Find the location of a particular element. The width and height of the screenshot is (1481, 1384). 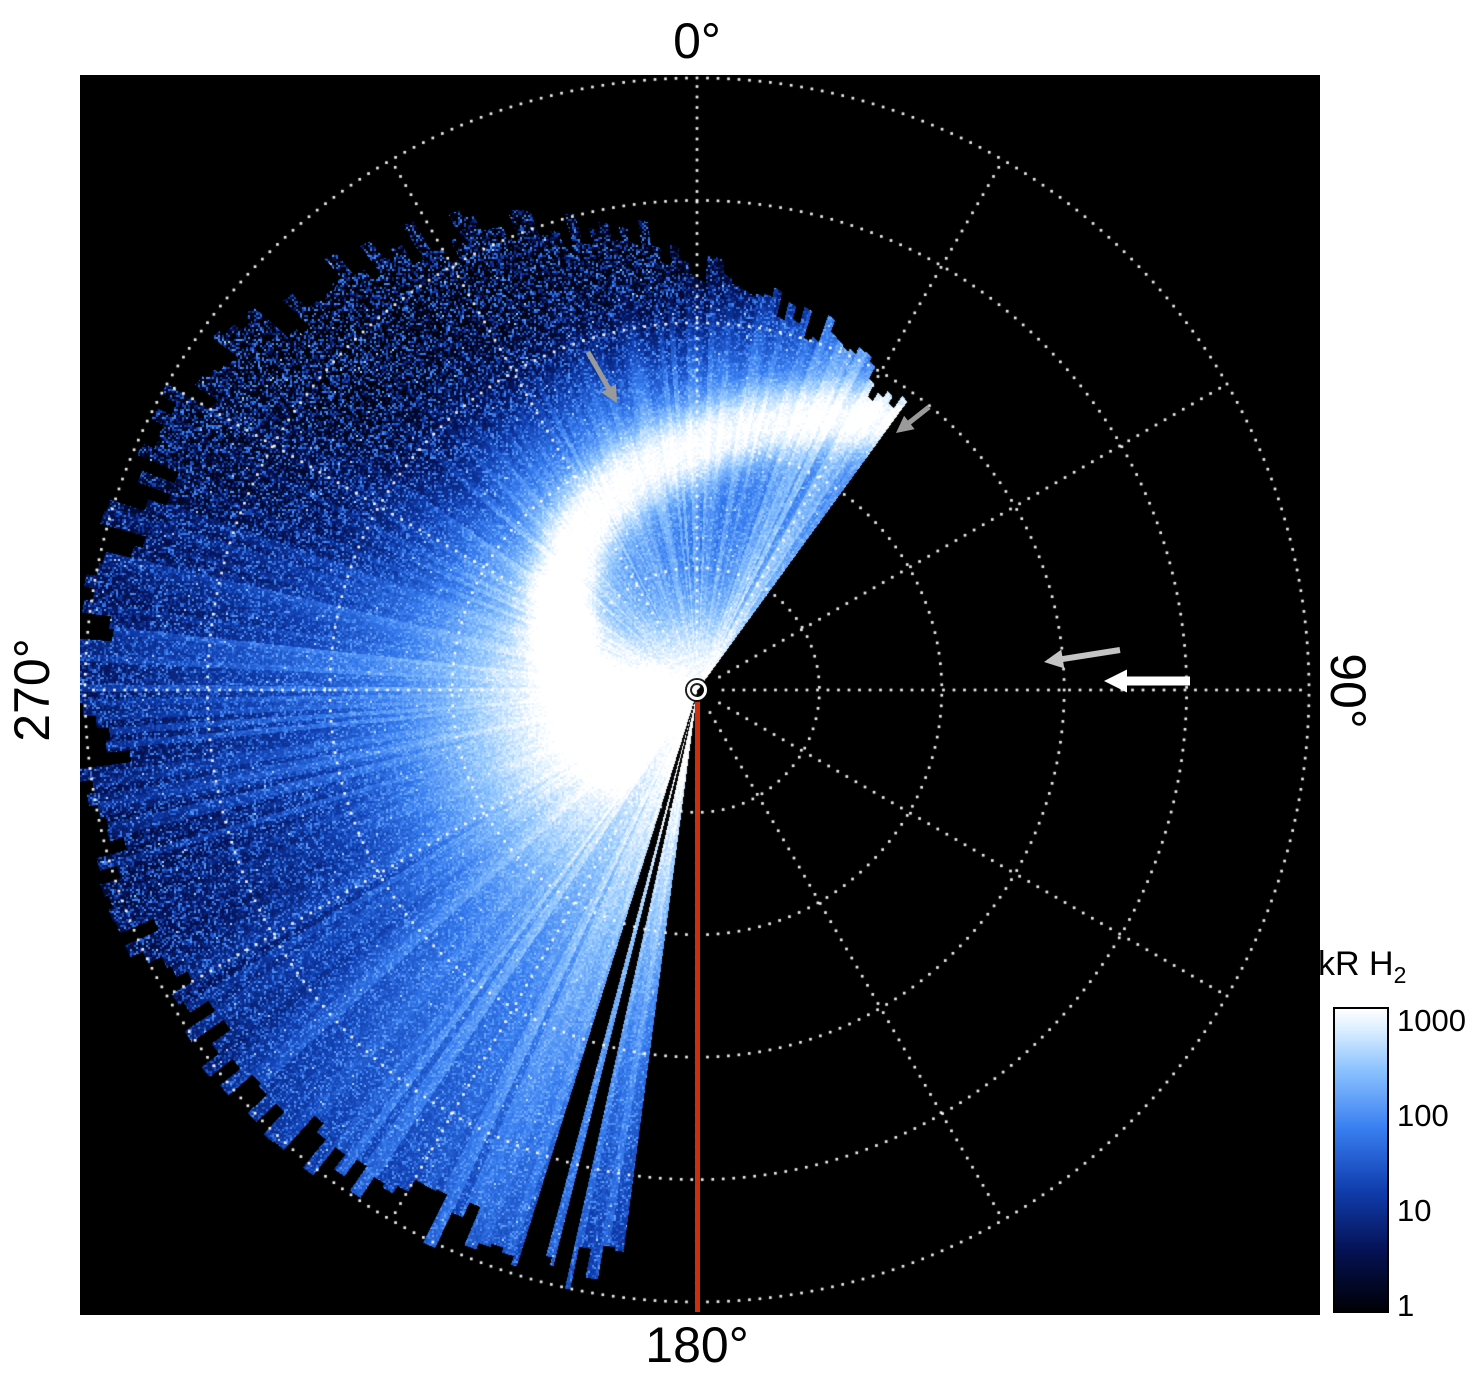

angle-label-0: 0° is located at coordinates (697, 41).